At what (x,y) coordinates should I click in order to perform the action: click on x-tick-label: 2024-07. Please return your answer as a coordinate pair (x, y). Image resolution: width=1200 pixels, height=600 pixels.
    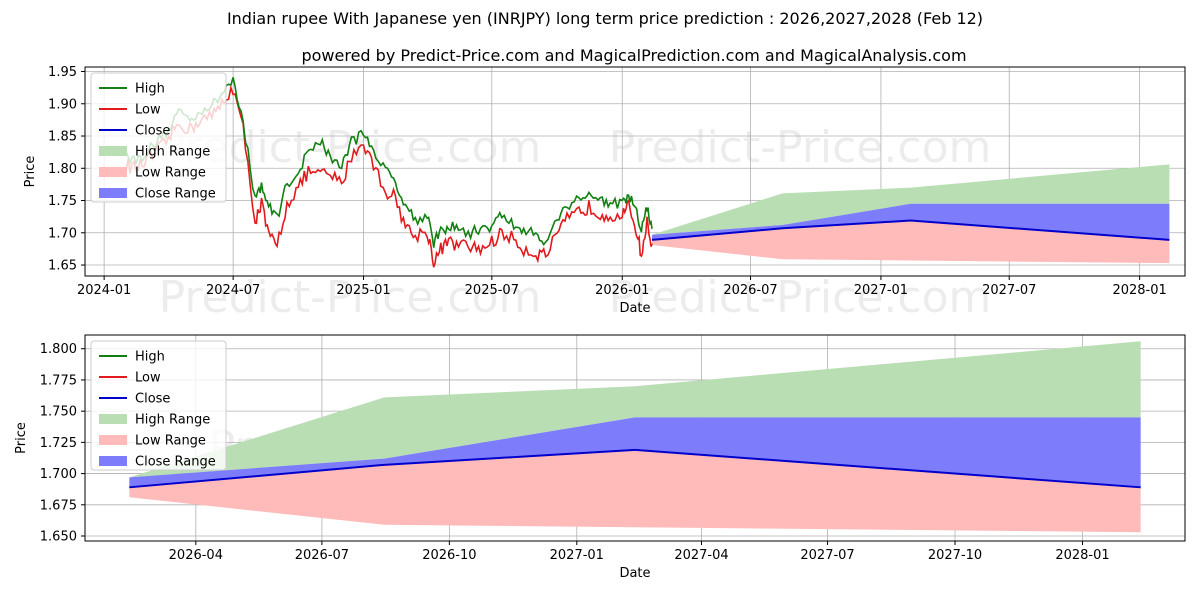
    Looking at the image, I should click on (233, 290).